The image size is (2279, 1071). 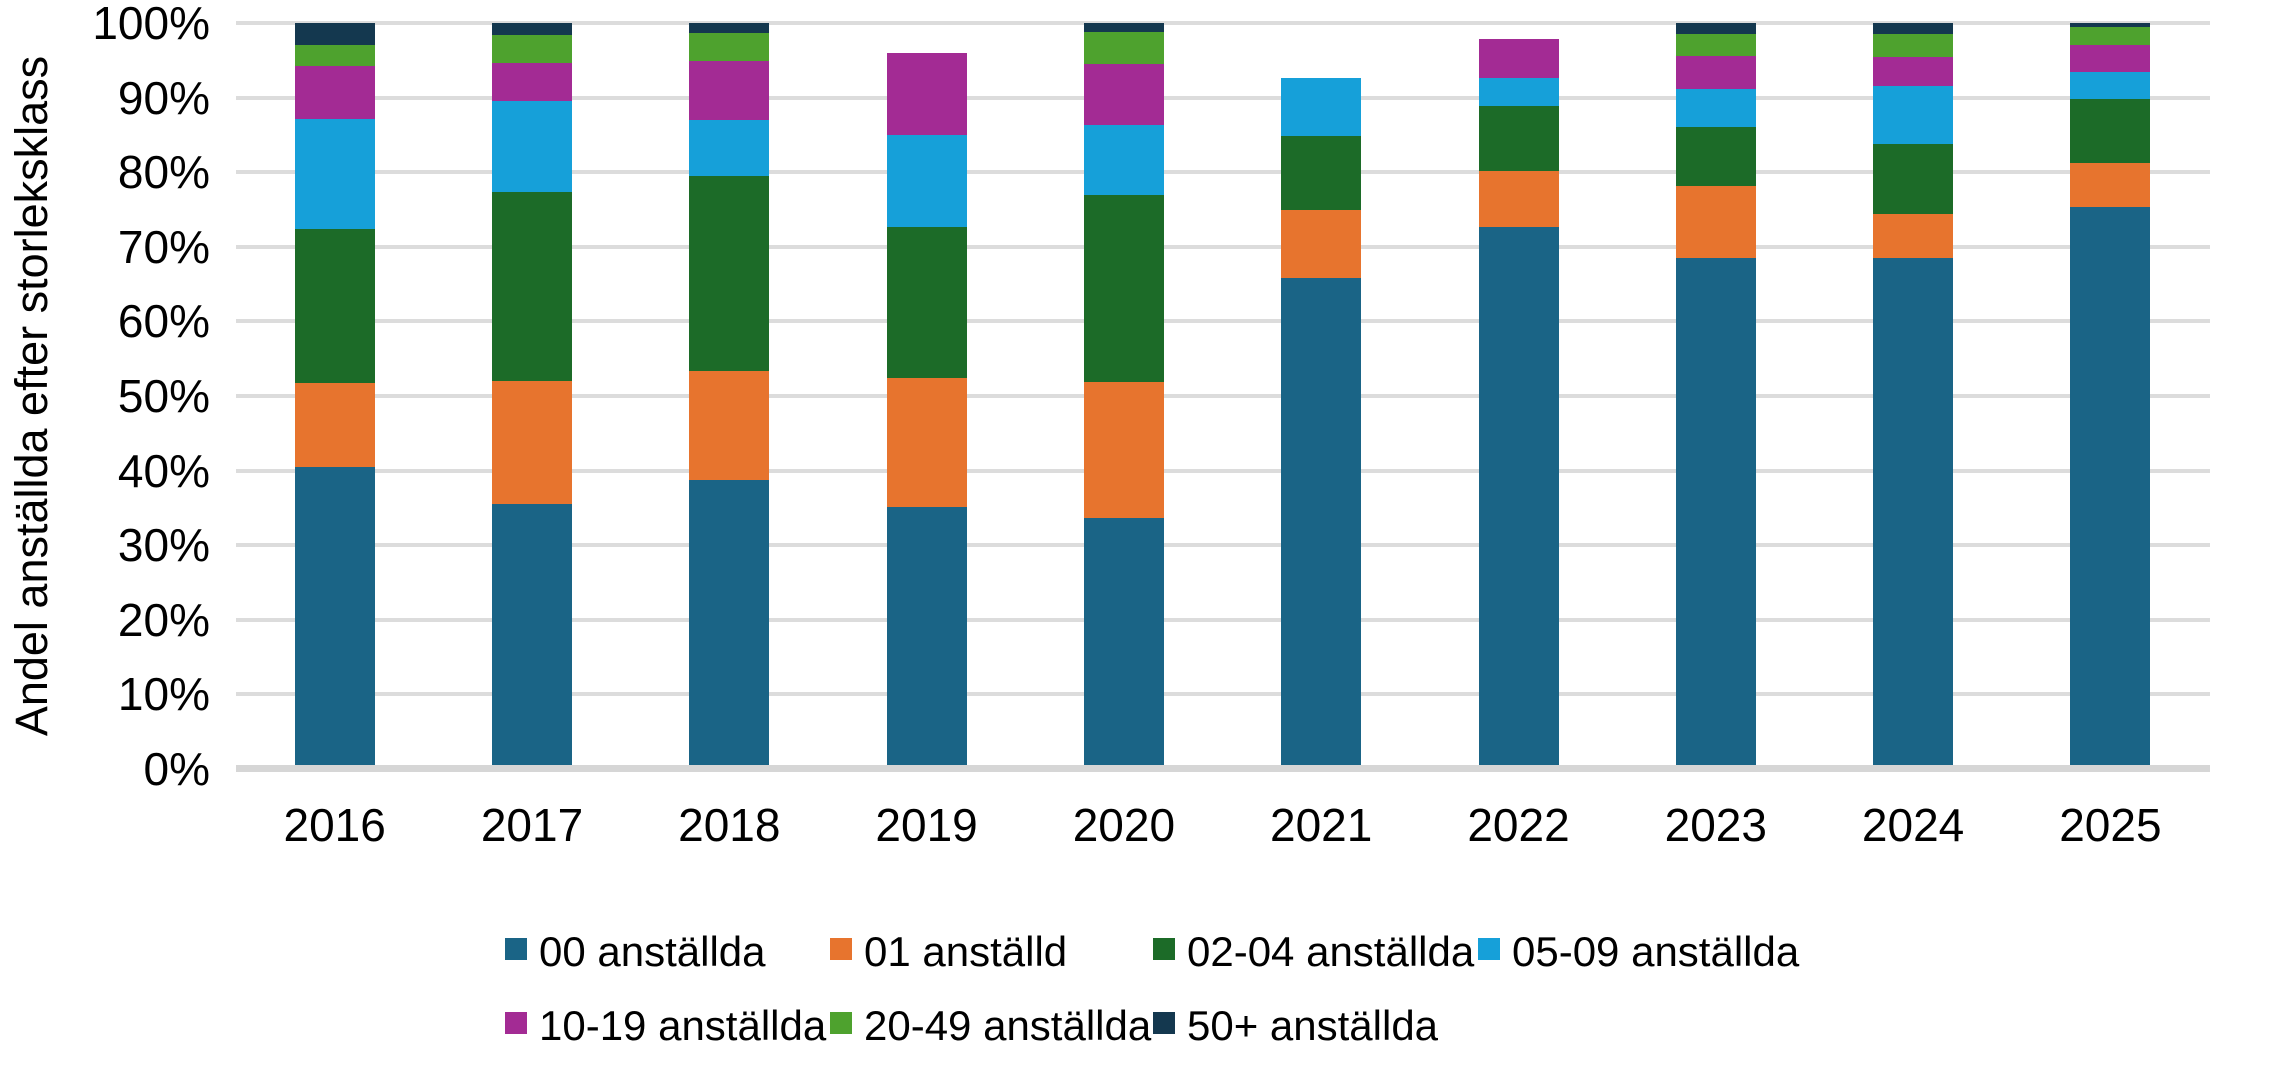 I want to click on bar-segment-2018-10-19 anställda, so click(x=729, y=90).